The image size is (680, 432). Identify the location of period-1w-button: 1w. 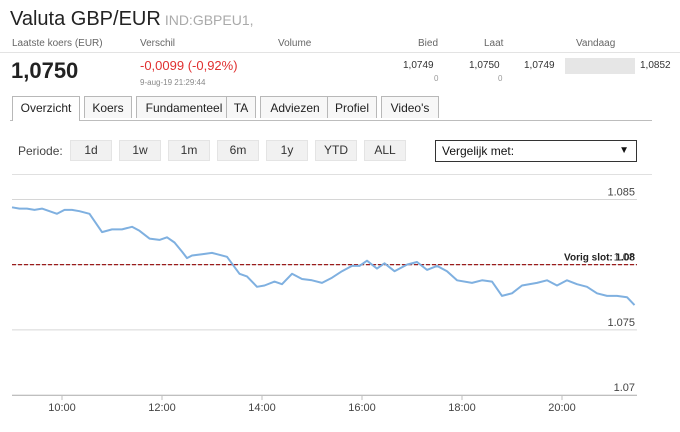
(140, 150).